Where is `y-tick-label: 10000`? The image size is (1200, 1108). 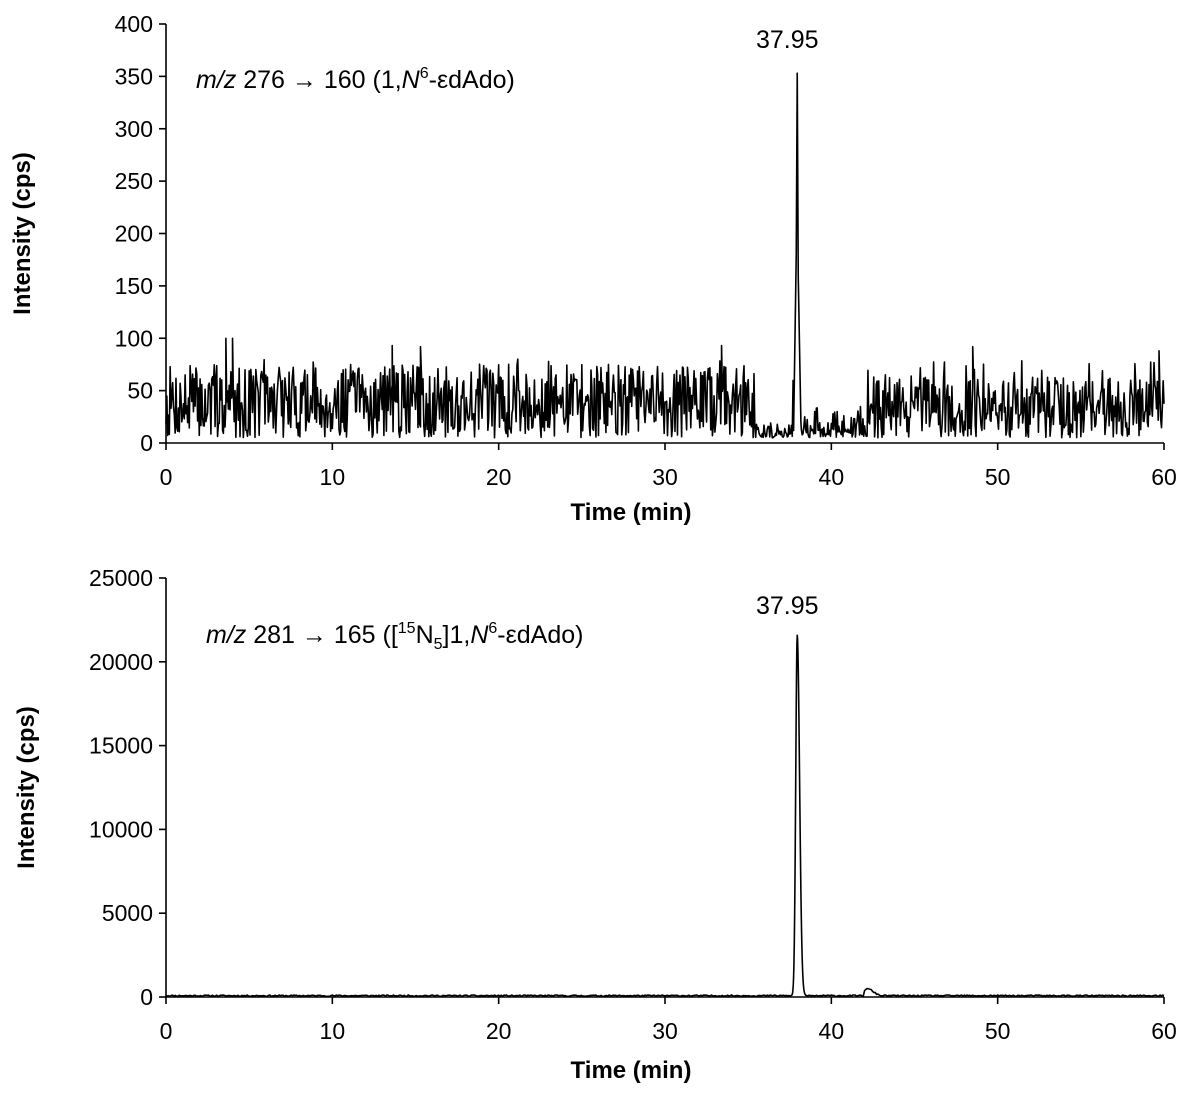
y-tick-label: 10000 is located at coordinates (121, 829).